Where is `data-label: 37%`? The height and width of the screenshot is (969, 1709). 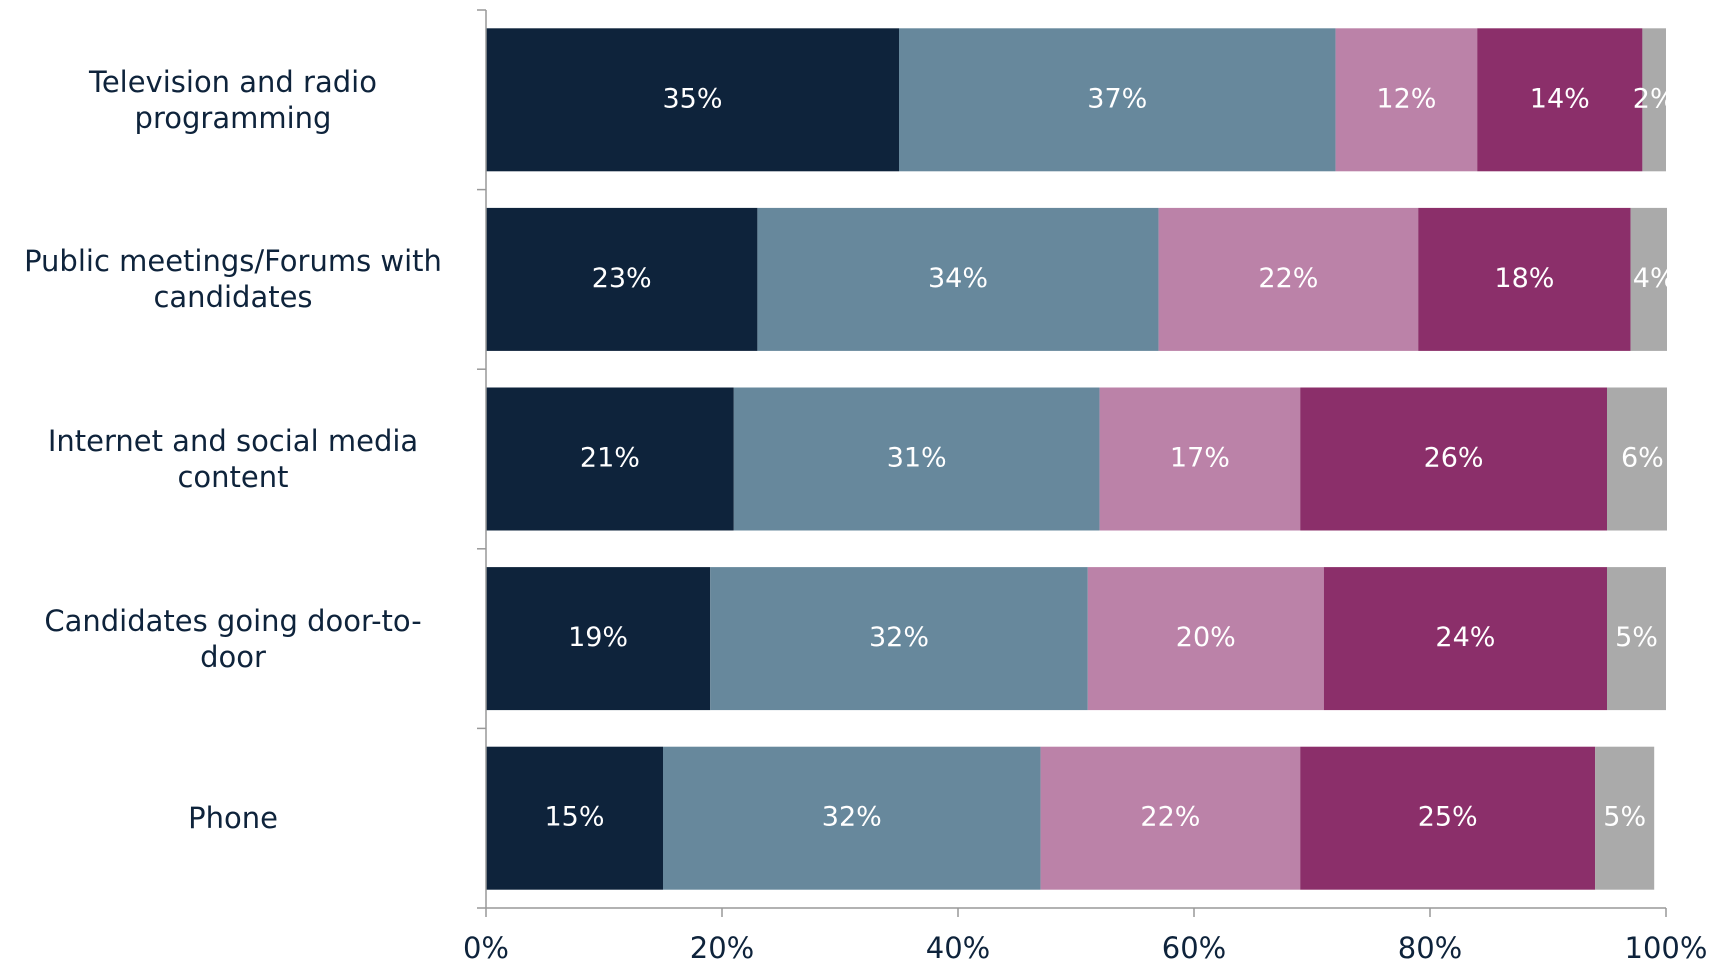 data-label: 37% is located at coordinates (1117, 98).